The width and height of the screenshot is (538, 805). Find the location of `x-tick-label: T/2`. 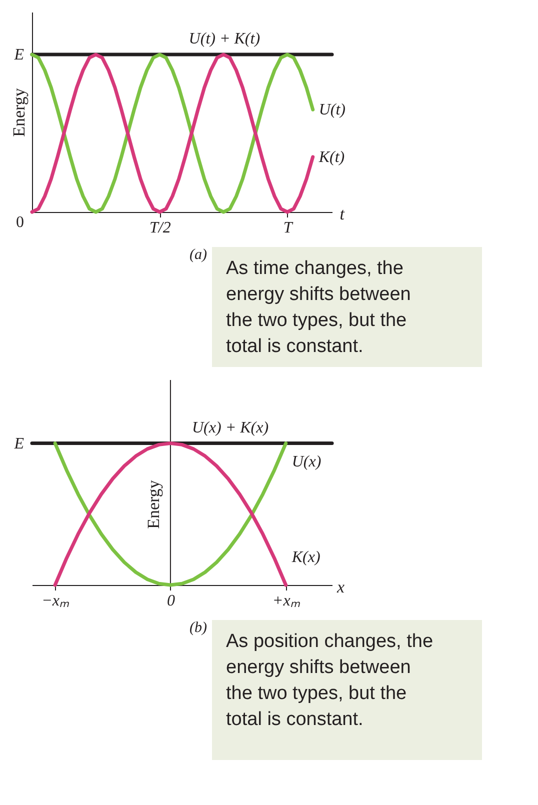

x-tick-label: T/2 is located at coordinates (160, 228).